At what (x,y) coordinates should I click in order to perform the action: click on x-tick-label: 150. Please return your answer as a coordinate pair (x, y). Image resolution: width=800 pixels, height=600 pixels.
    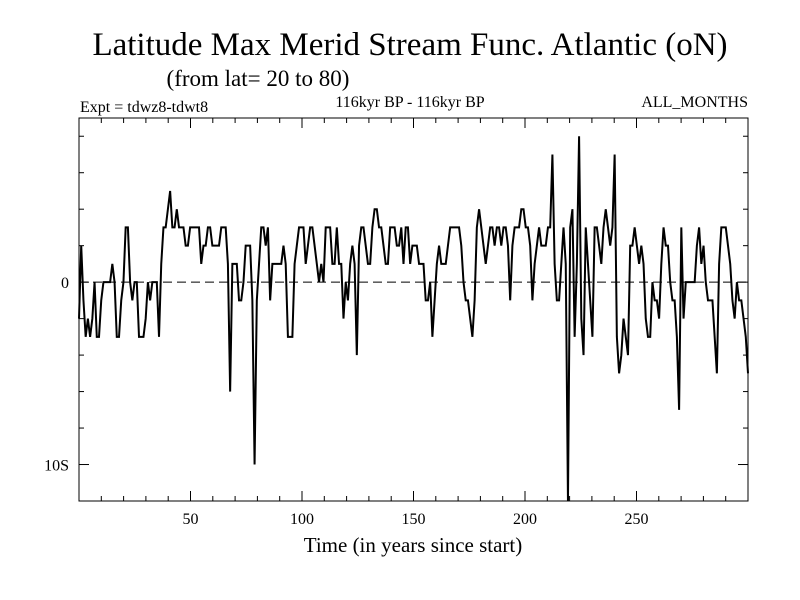
    Looking at the image, I should click on (414, 519).